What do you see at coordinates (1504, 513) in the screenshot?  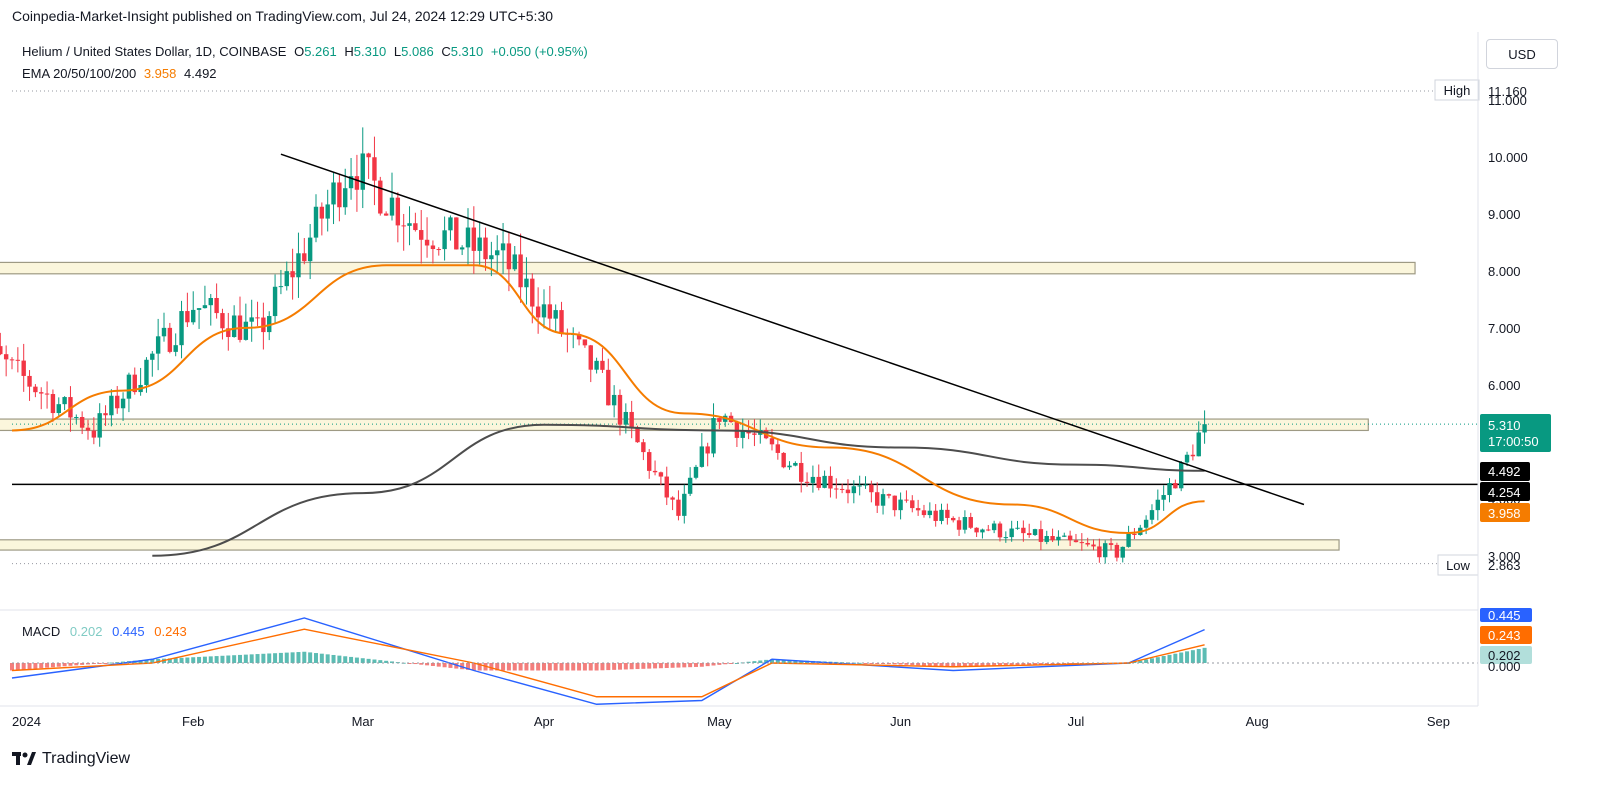 I see `ema-orange-tag-value: 3.958` at bounding box center [1504, 513].